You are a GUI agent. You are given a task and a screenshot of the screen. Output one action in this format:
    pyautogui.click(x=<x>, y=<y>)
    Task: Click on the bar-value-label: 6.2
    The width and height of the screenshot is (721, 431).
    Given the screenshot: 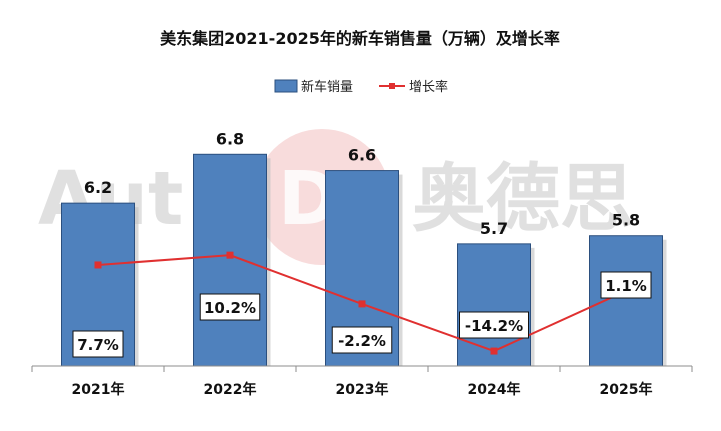 What is the action you would take?
    pyautogui.click(x=98, y=187)
    